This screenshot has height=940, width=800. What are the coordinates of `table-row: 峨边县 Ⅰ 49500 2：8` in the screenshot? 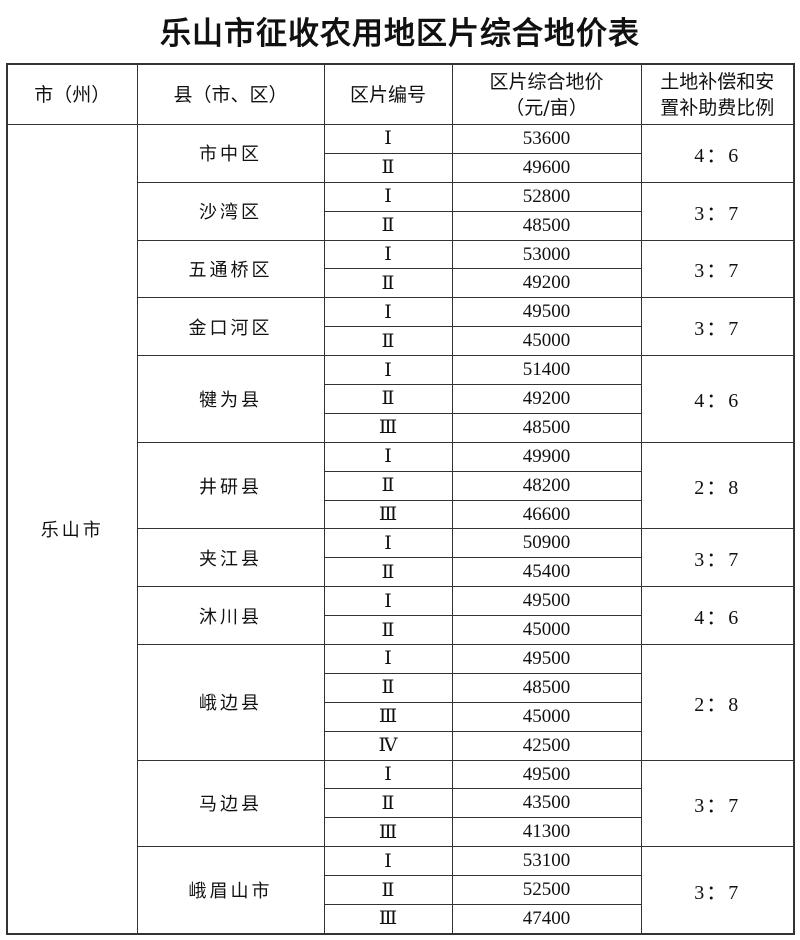 It's located at (401, 702).